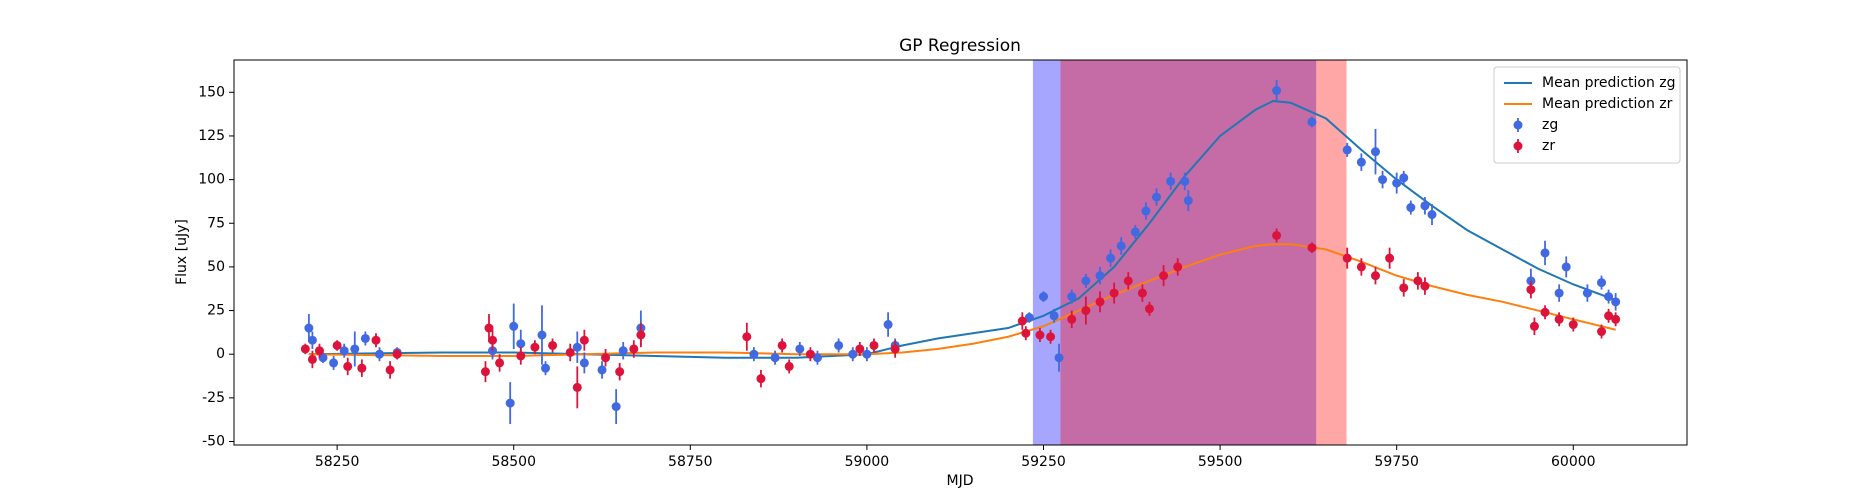 The image size is (1875, 504). I want to click on y-tick-label: 25, so click(216, 311).